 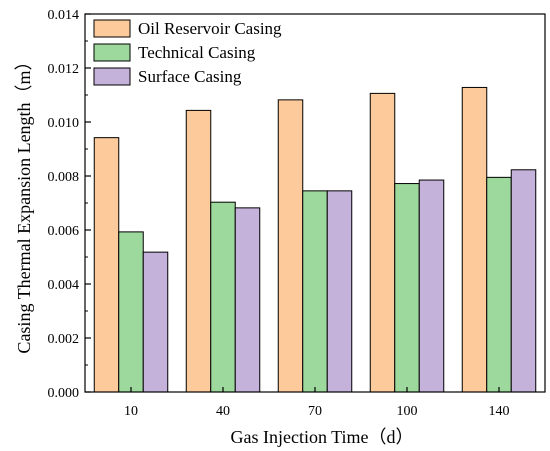 What do you see at coordinates (64, 393) in the screenshot?
I see `y-tick-label: 0.000` at bounding box center [64, 393].